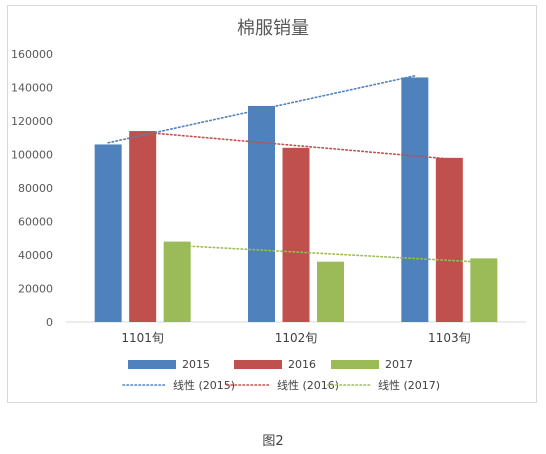 The height and width of the screenshot is (454, 546). Describe the element at coordinates (355, 364) in the screenshot. I see `legend-swatch-2017` at that location.